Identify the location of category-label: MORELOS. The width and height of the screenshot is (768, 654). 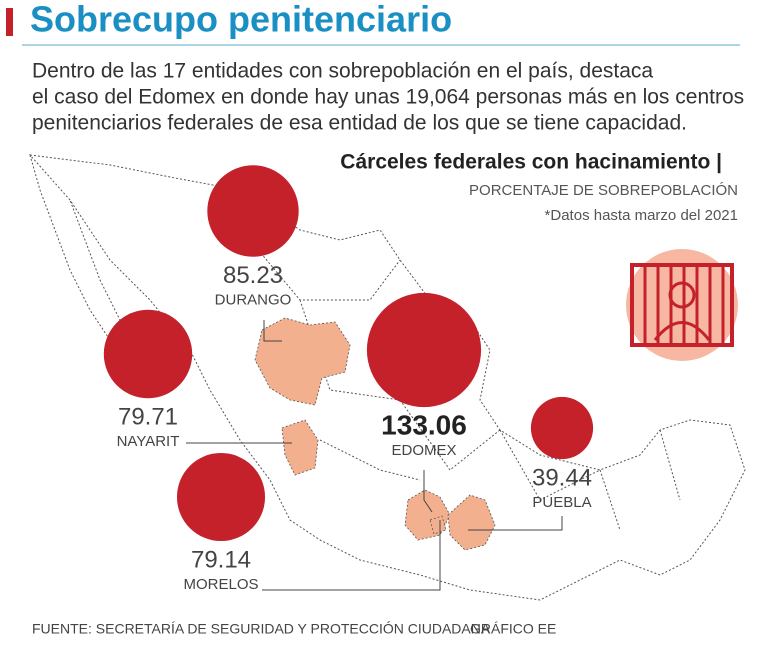
(220, 584).